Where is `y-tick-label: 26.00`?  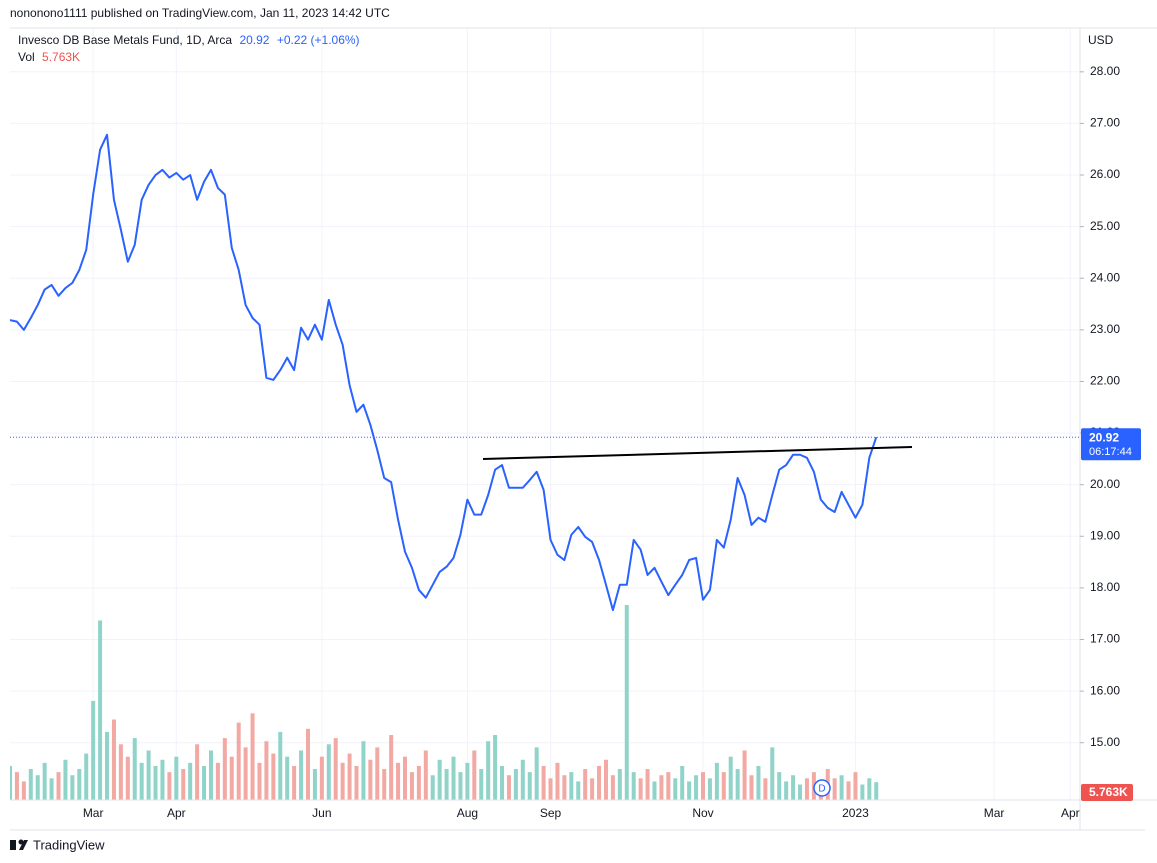 y-tick-label: 26.00 is located at coordinates (1105, 174).